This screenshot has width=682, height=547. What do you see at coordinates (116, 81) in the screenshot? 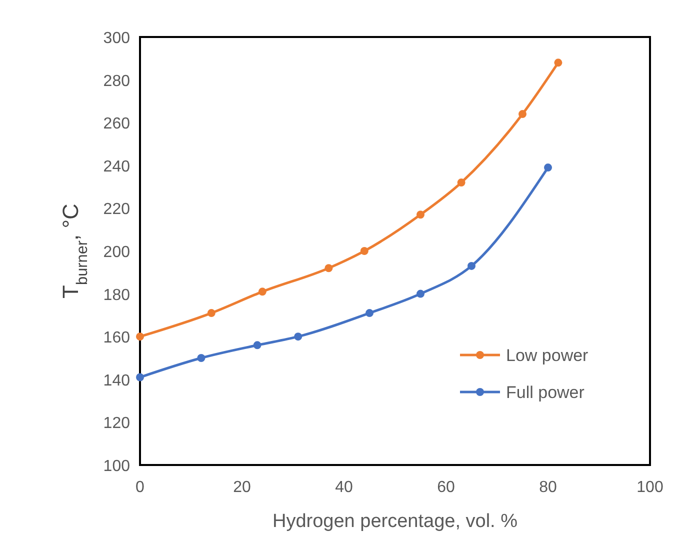
I see `y-tick-label: 280` at bounding box center [116, 81].